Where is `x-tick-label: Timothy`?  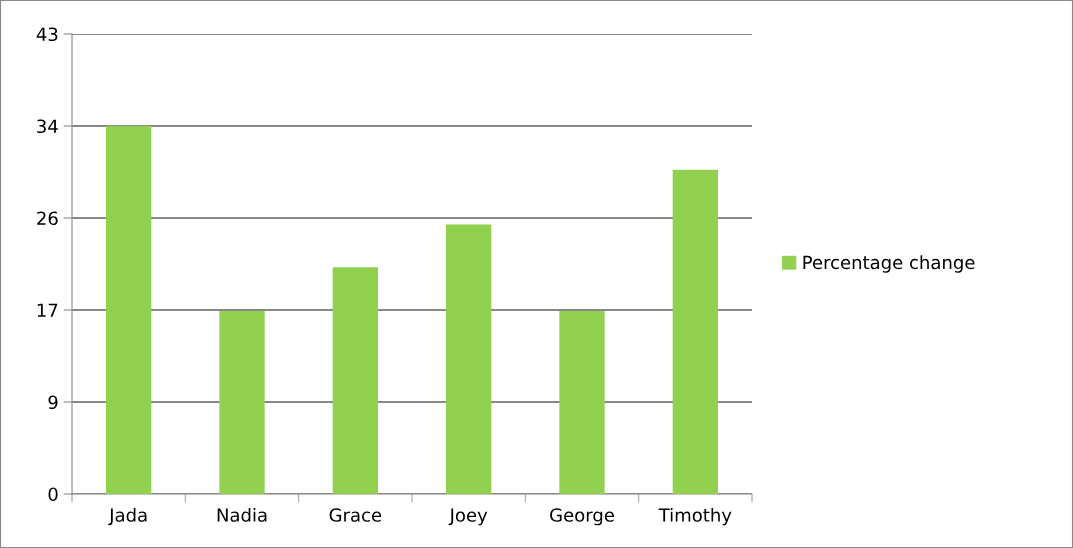
x-tick-label: Timothy is located at coordinates (695, 516).